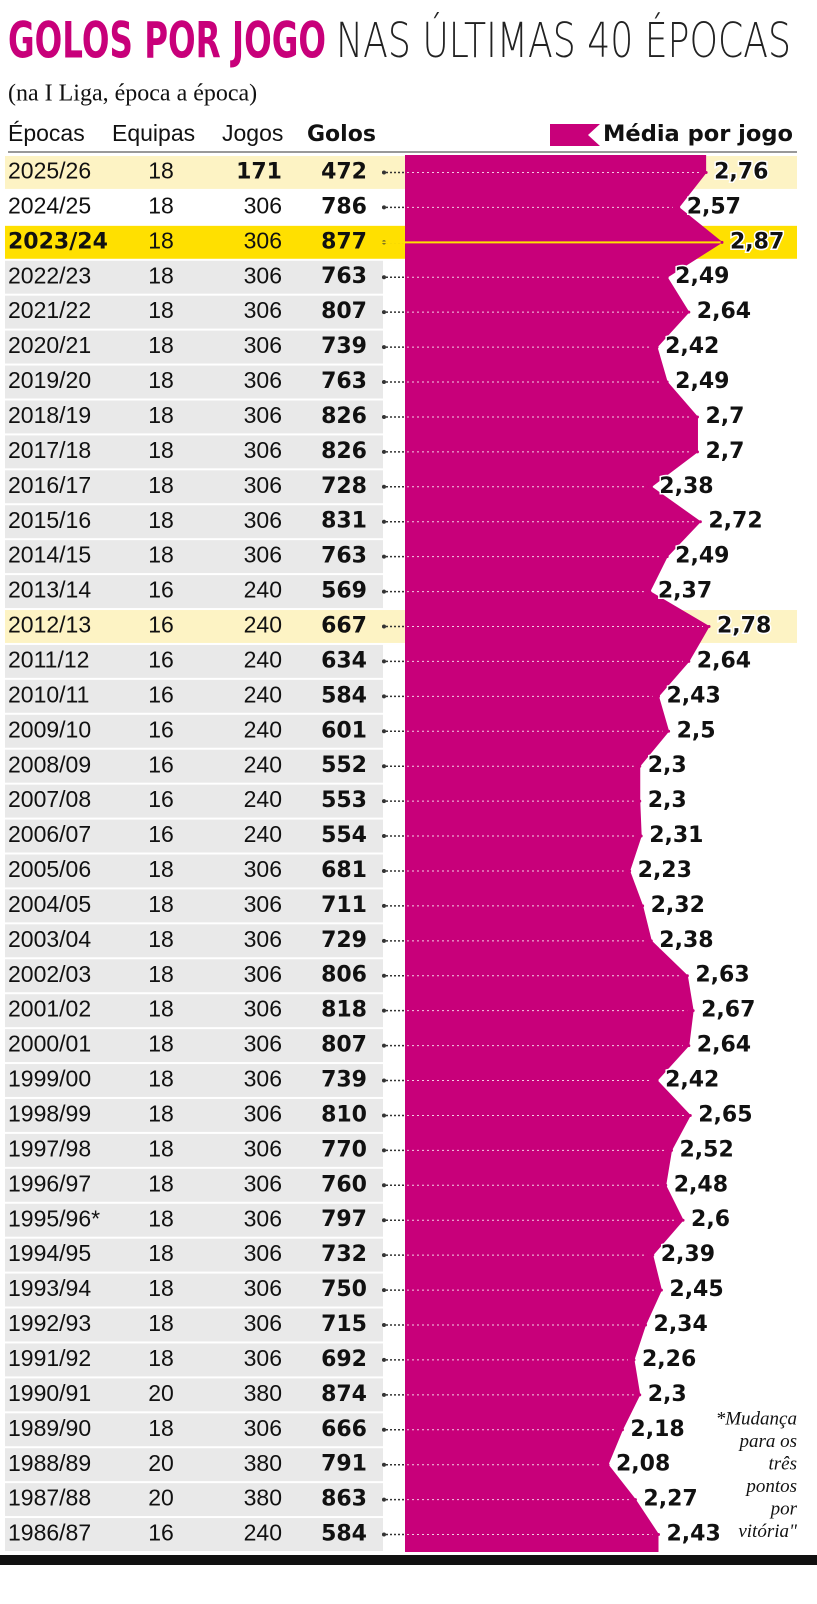 The width and height of the screenshot is (817, 1604). Describe the element at coordinates (49, 555) in the screenshot. I see `season: 2014/15` at that location.